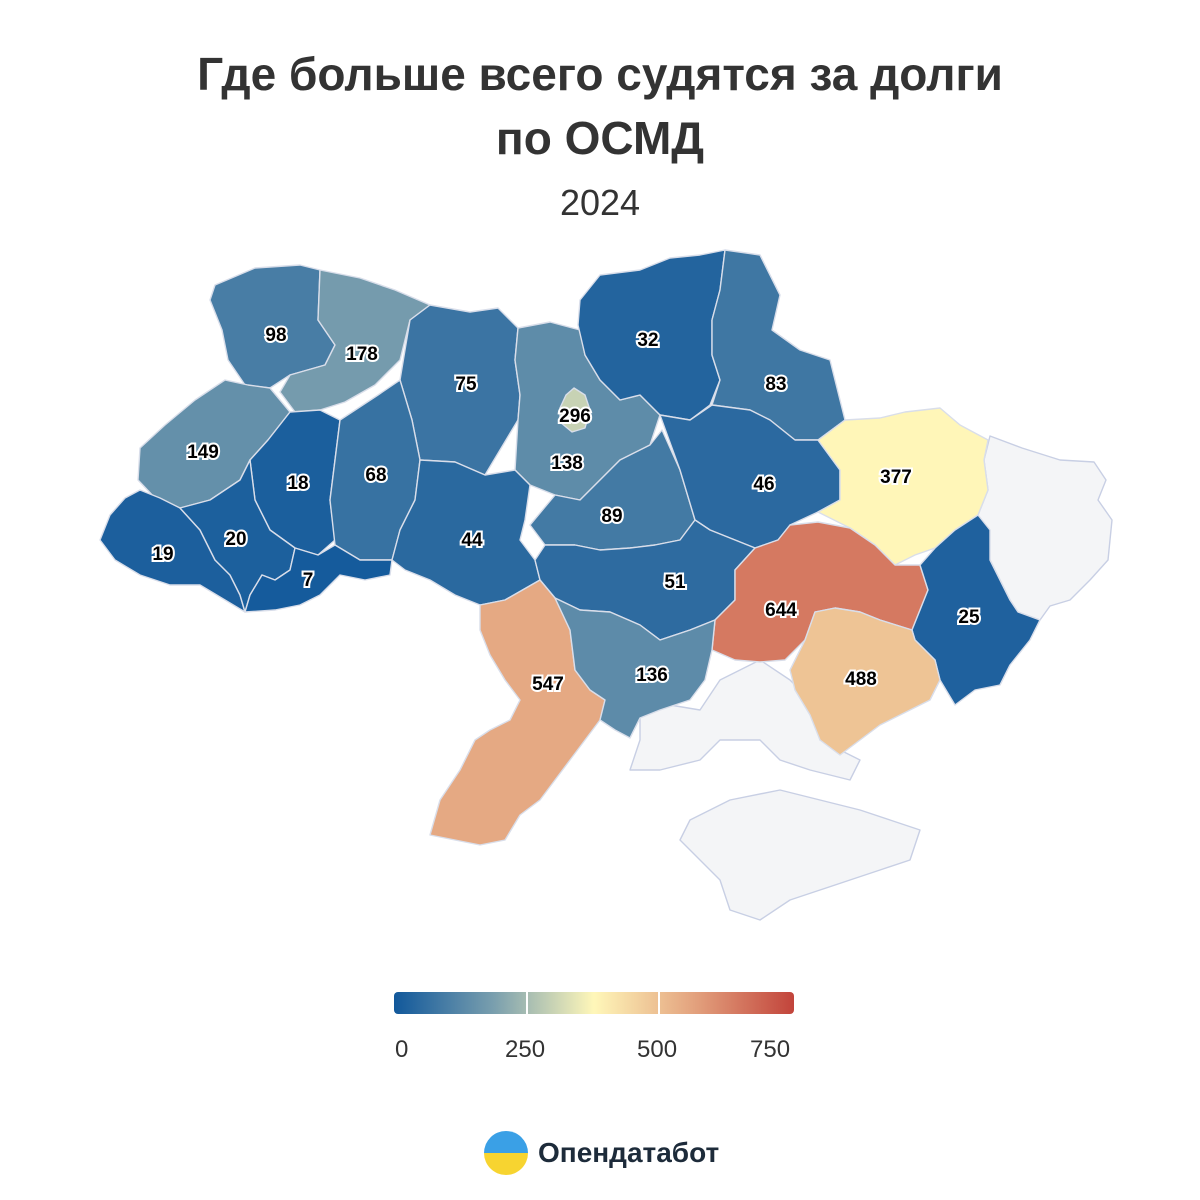 The height and width of the screenshot is (1200, 1200). Describe the element at coordinates (575, 416) in the screenshot. I see `value-label: 296` at that location.